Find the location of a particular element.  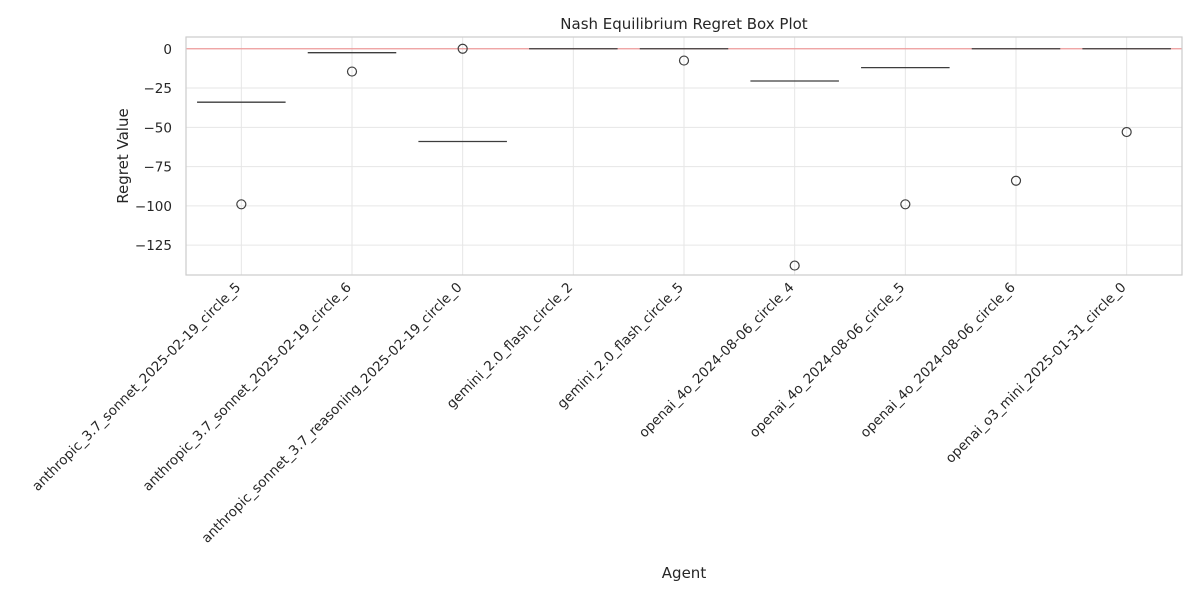

y-tick-label: −75 is located at coordinates (158, 168).